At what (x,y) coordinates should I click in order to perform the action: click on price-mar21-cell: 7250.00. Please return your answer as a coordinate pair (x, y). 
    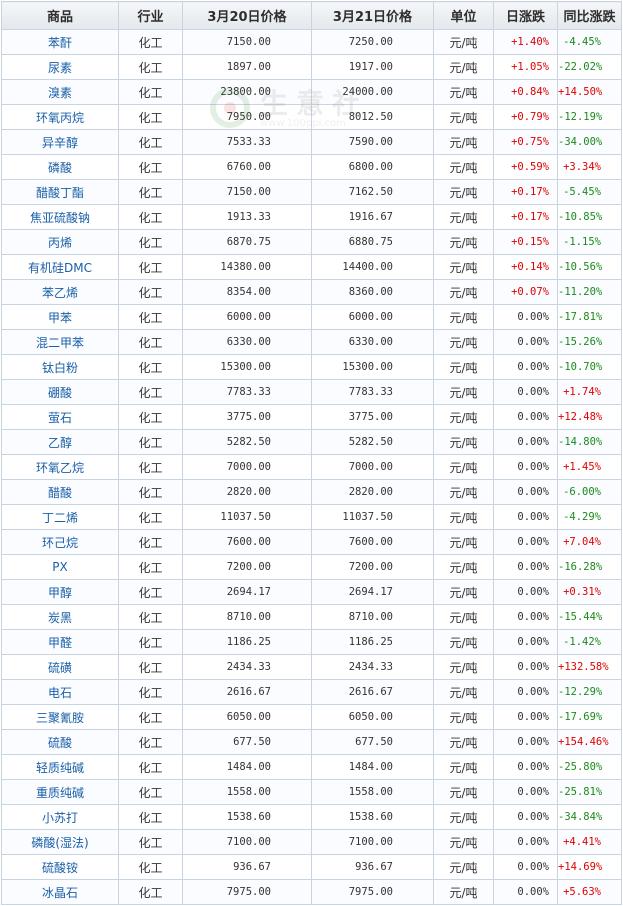
    Looking at the image, I should click on (372, 42).